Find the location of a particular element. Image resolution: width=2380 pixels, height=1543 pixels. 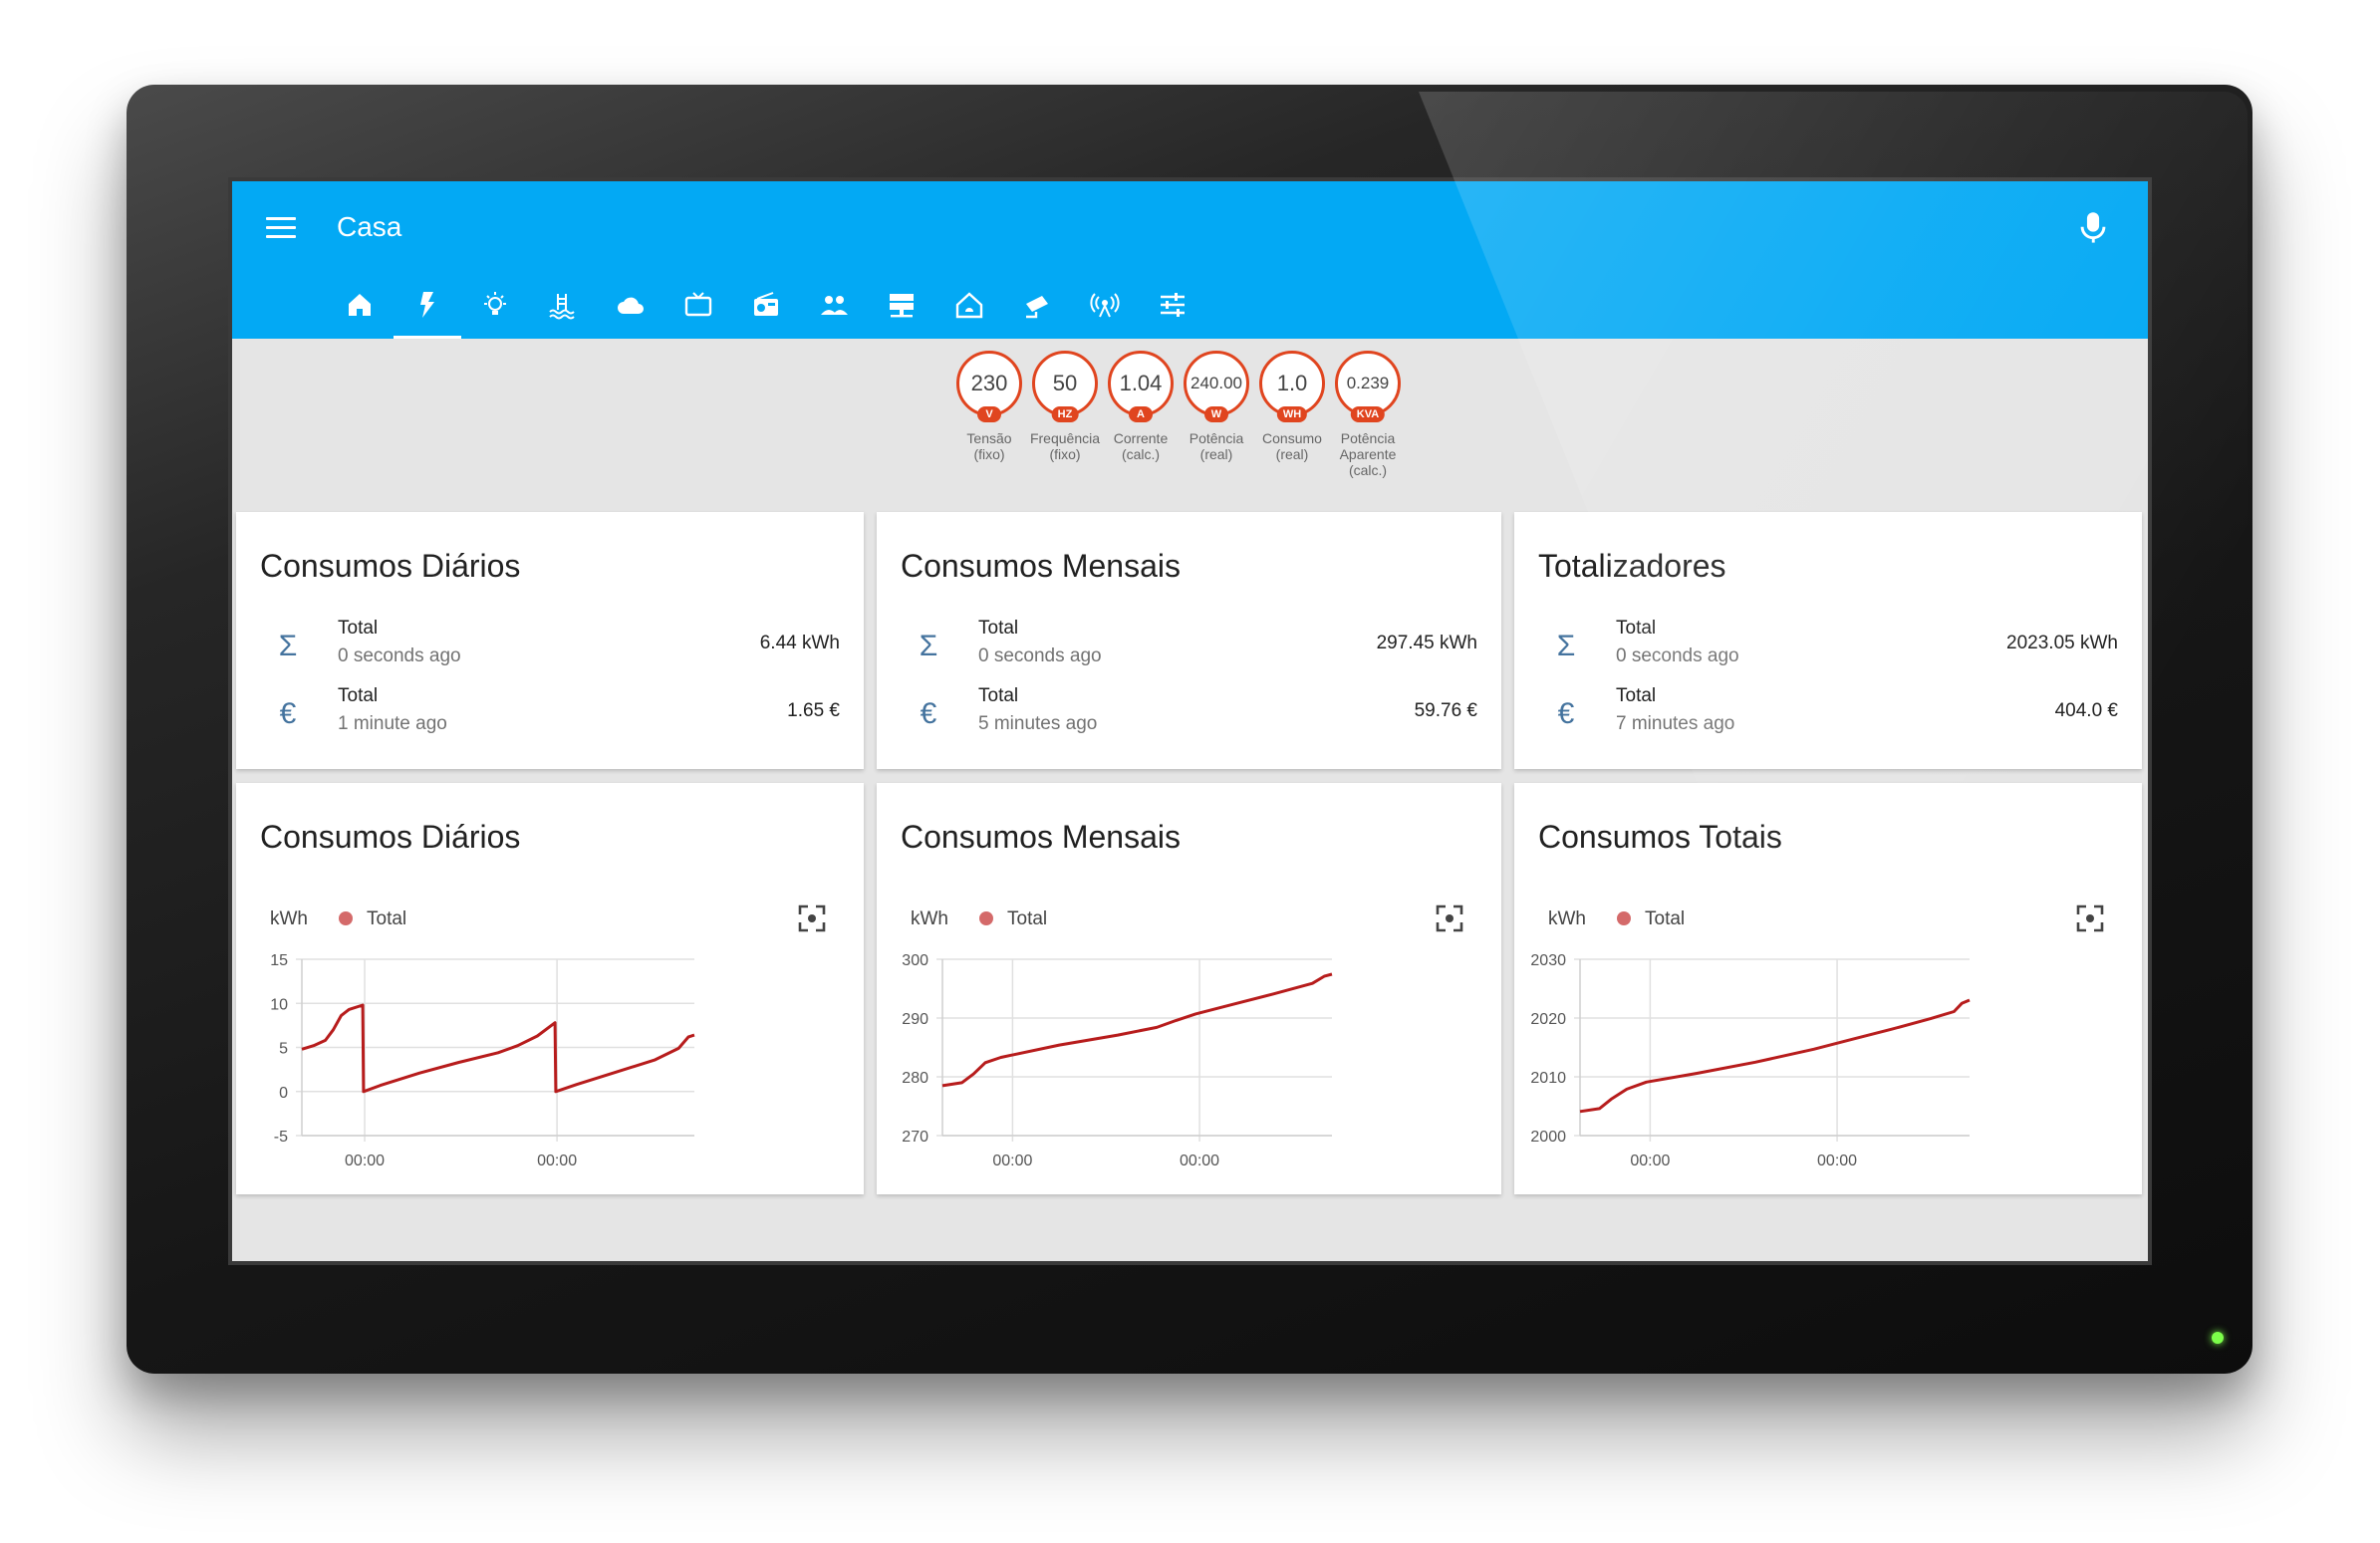

y-tick-label: -5 is located at coordinates (281, 1137).